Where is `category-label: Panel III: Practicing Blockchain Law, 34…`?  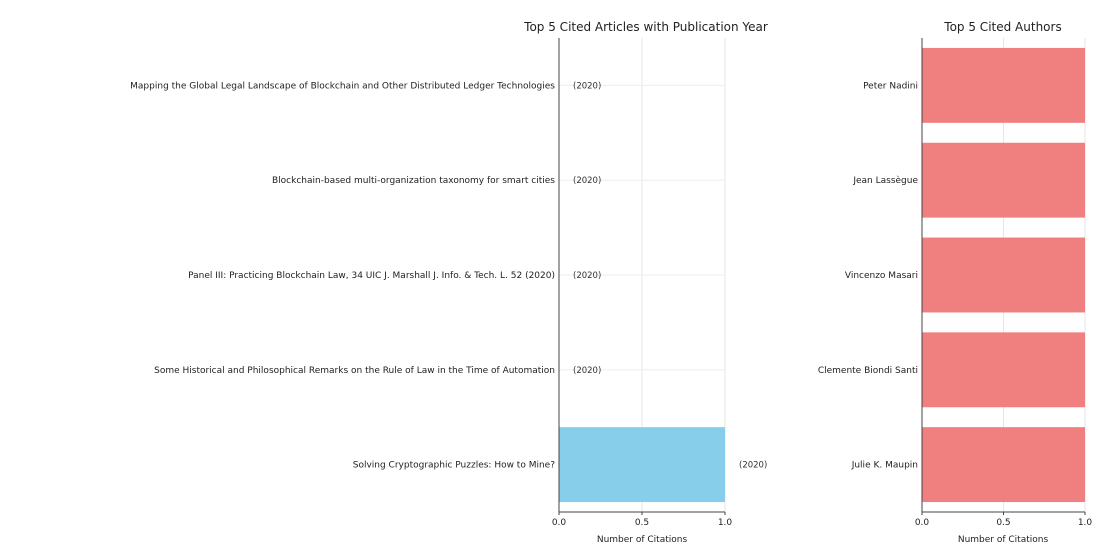 category-label: Panel III: Practicing Blockchain Law, 34… is located at coordinates (371, 276).